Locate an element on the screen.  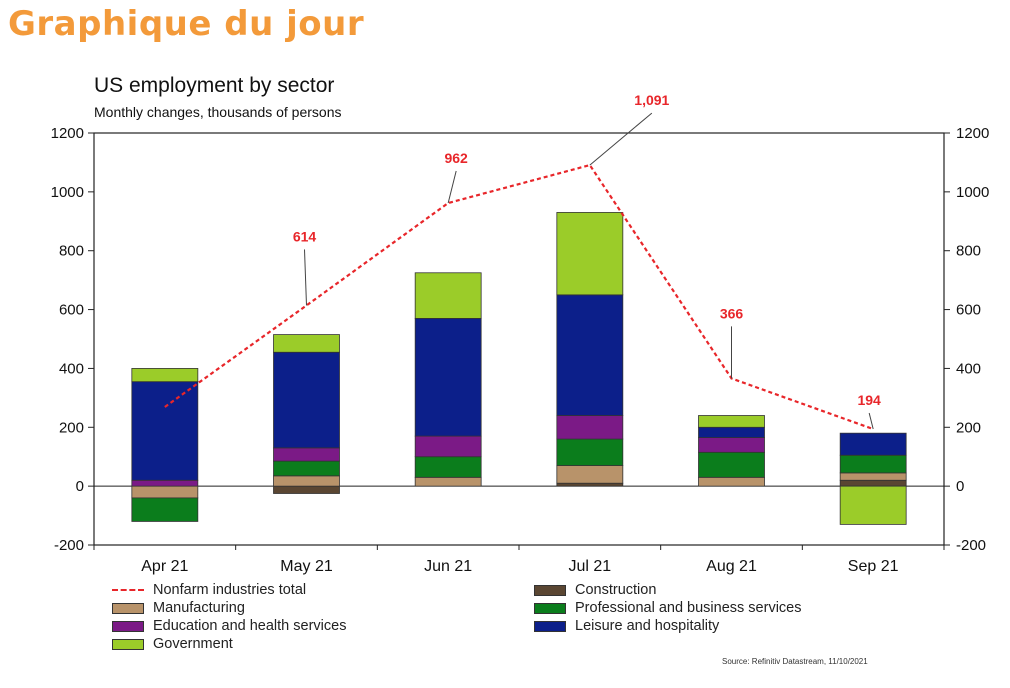
legend-label-construction: Construction is located at coordinates (616, 590).